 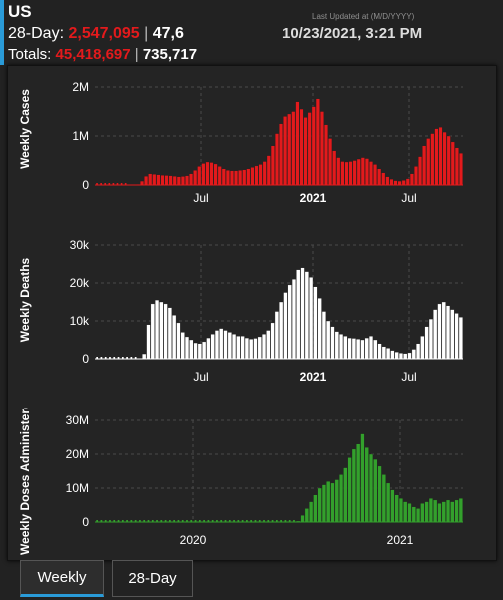 What do you see at coordinates (104, 33) in the screenshot?
I see `day28-cases: 2,547,095` at bounding box center [104, 33].